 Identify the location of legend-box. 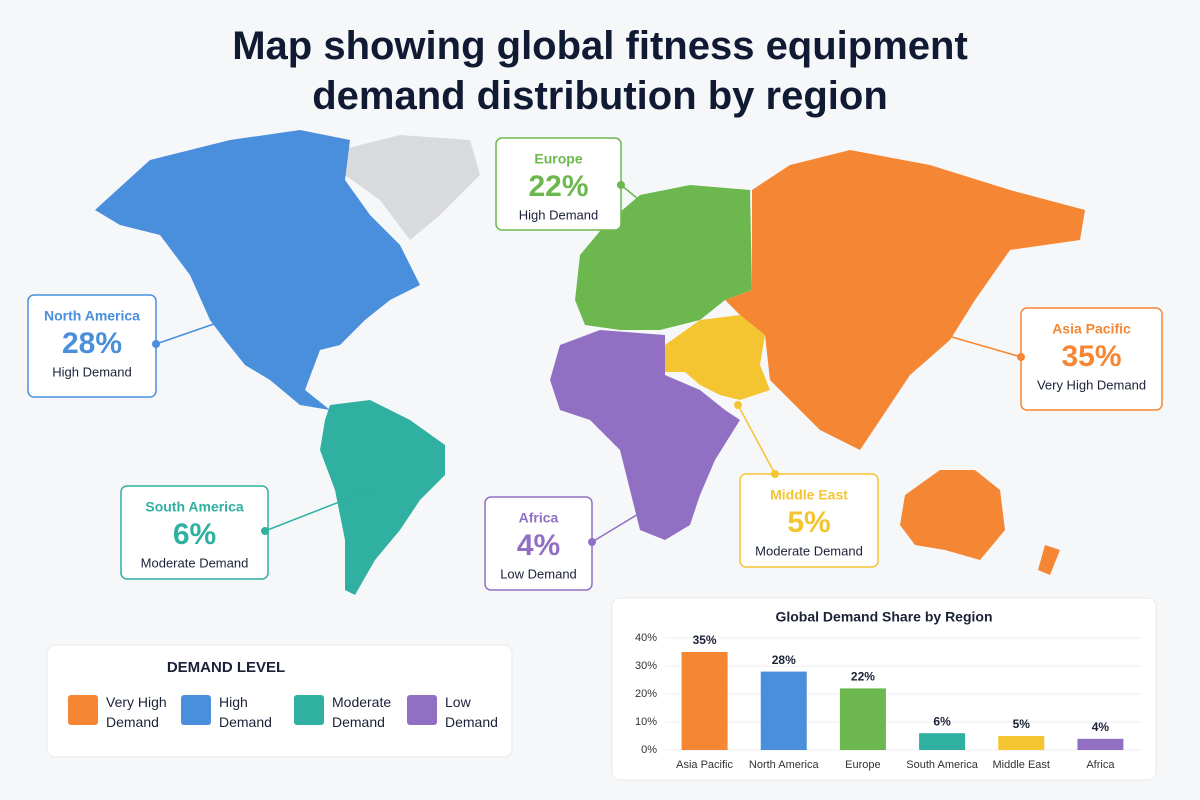
(279, 701).